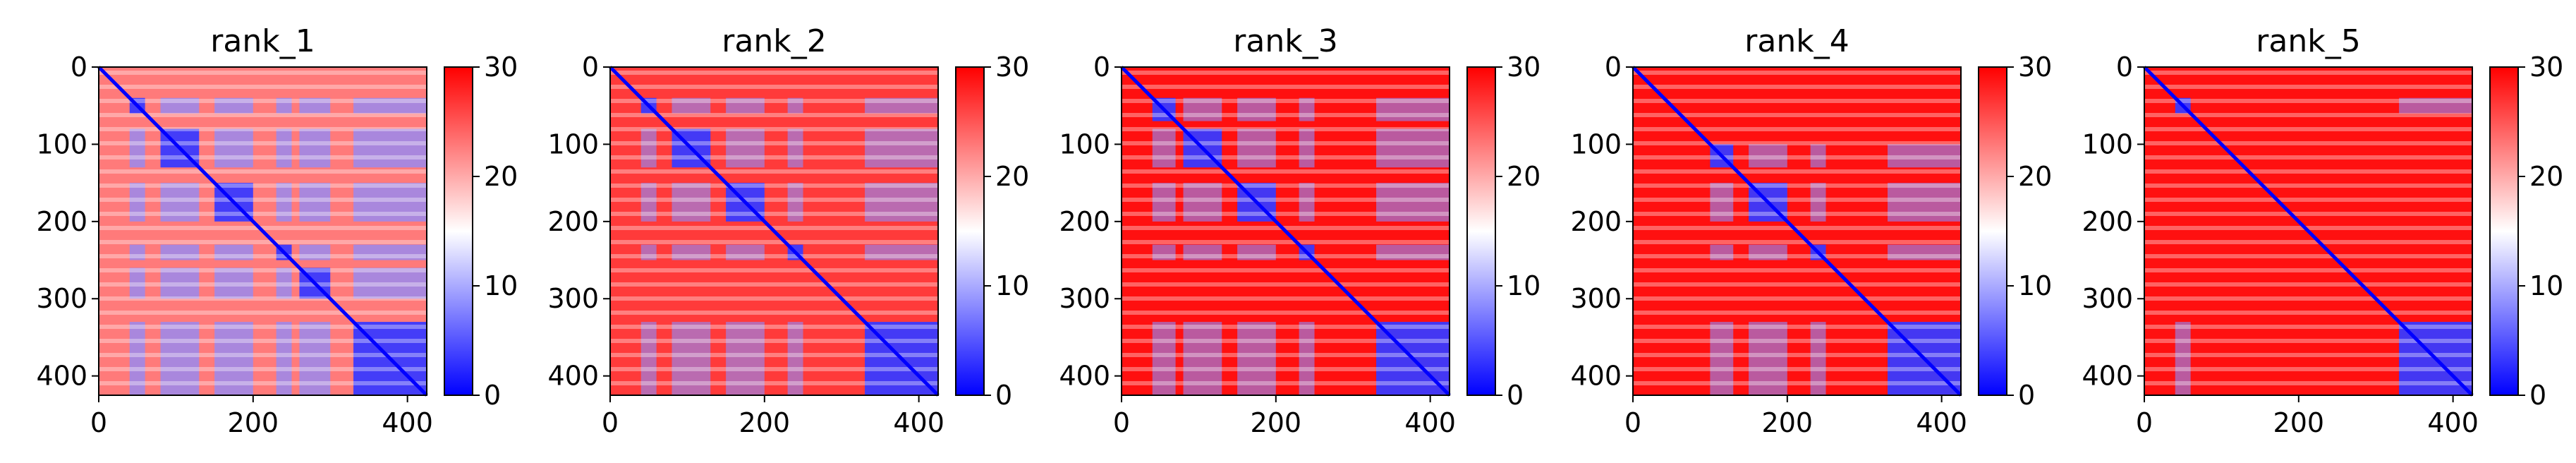 This screenshot has width=2576, height=463. I want to click on chart-title: rank_4, so click(1796, 41).